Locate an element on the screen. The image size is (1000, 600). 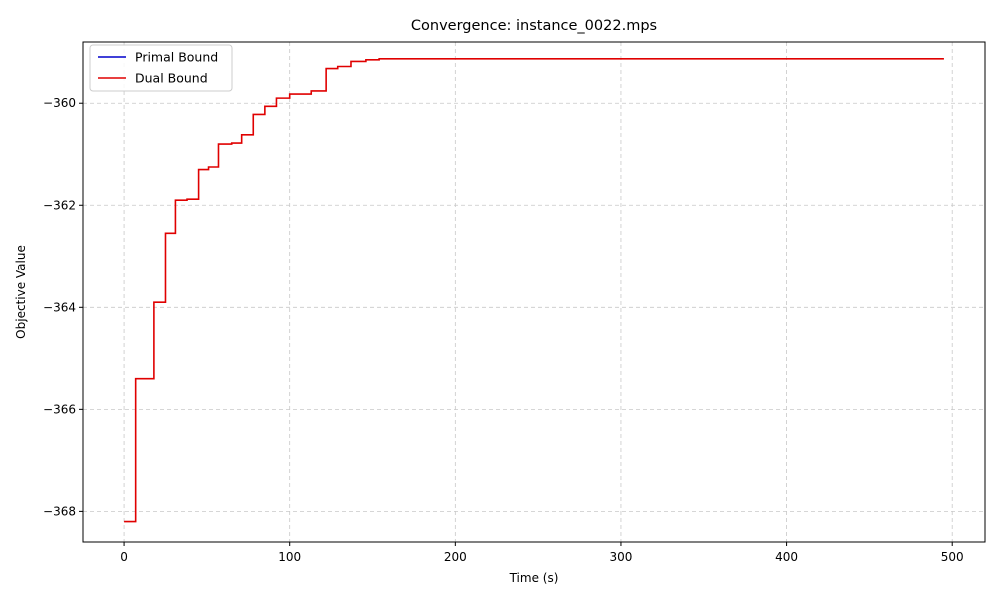
x-tick-label: 0 is located at coordinates (124, 557).